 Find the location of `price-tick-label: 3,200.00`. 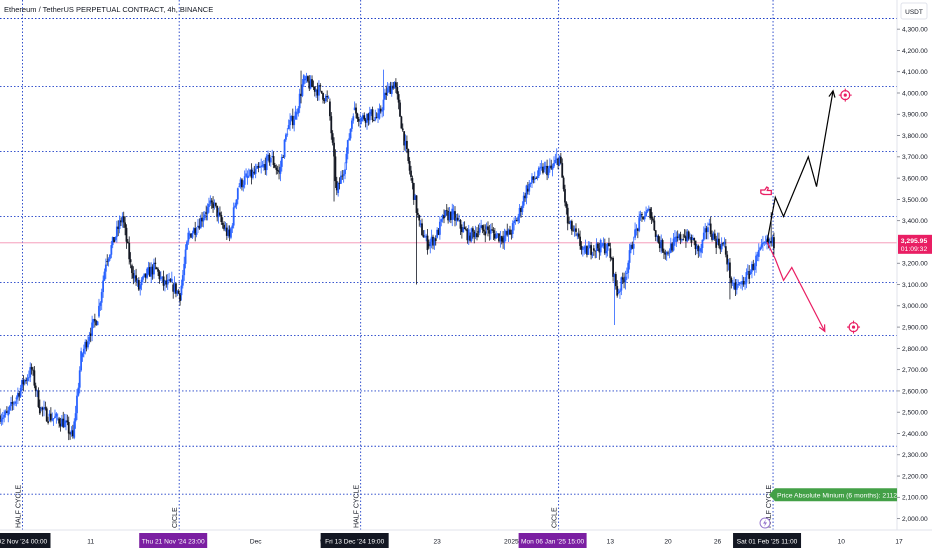

price-tick-label: 3,200.00 is located at coordinates (915, 264).